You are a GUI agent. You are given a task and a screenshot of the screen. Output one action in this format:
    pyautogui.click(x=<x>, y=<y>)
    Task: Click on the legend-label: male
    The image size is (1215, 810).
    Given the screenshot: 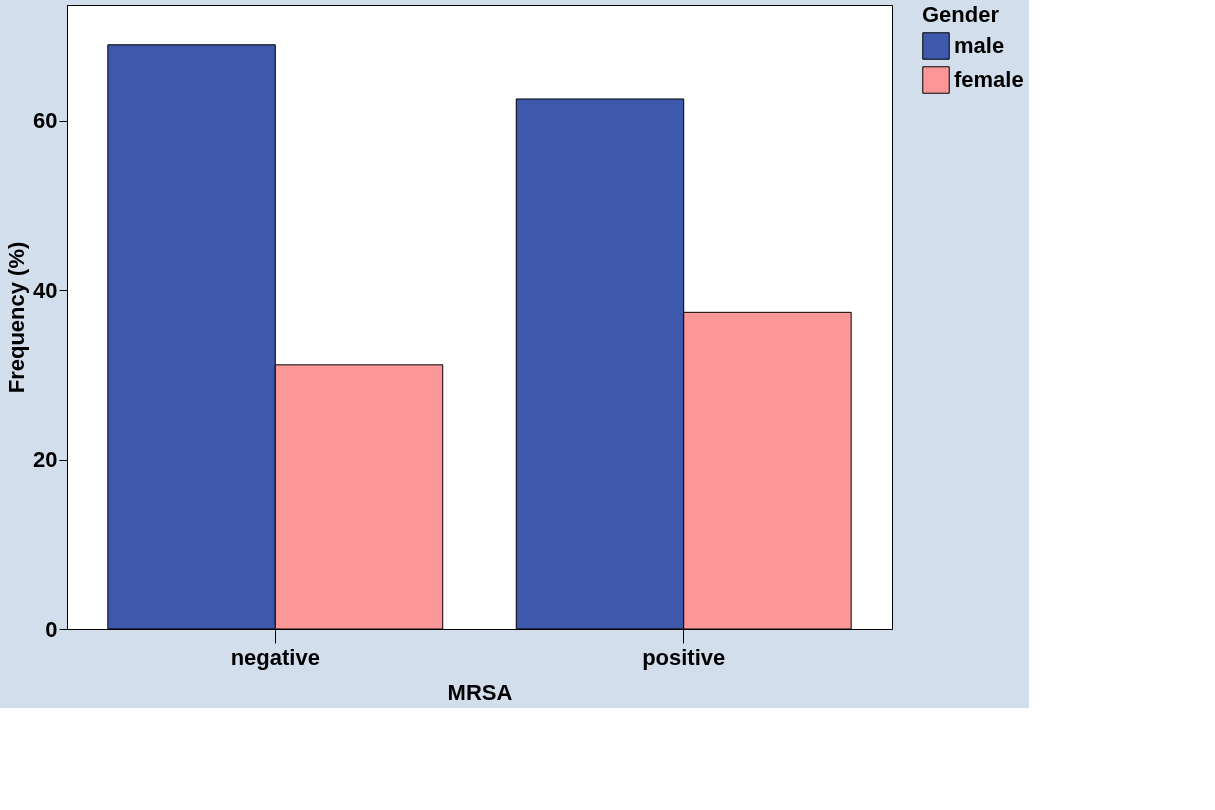 What is the action you would take?
    pyautogui.click(x=979, y=45)
    